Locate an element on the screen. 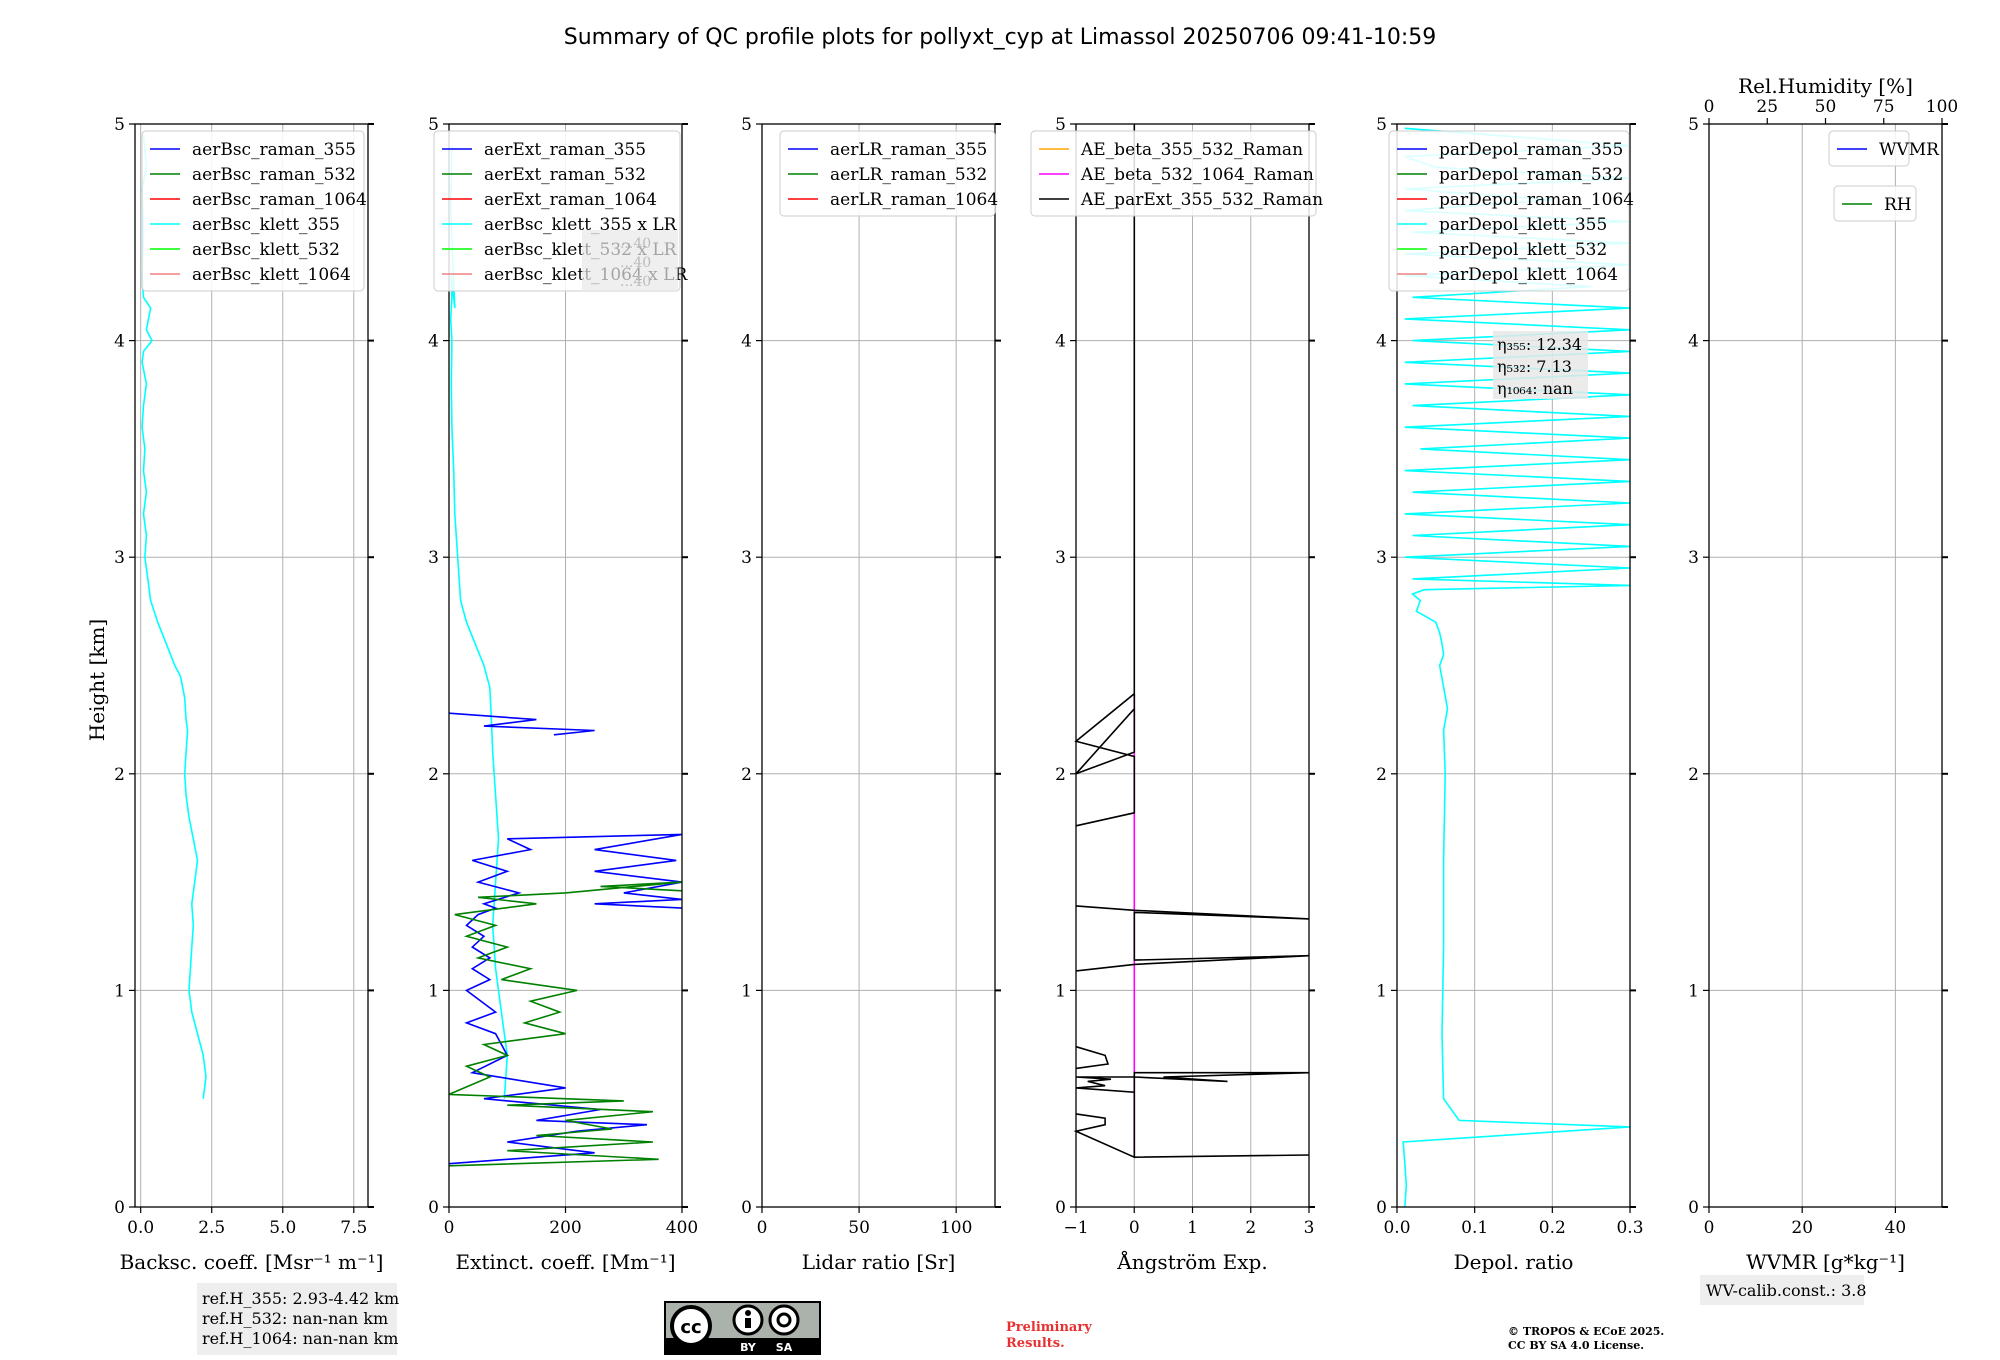 The height and width of the screenshot is (1360, 2000). faded-annotation: ...40 ...40 ...40 is located at coordinates (630, 261).